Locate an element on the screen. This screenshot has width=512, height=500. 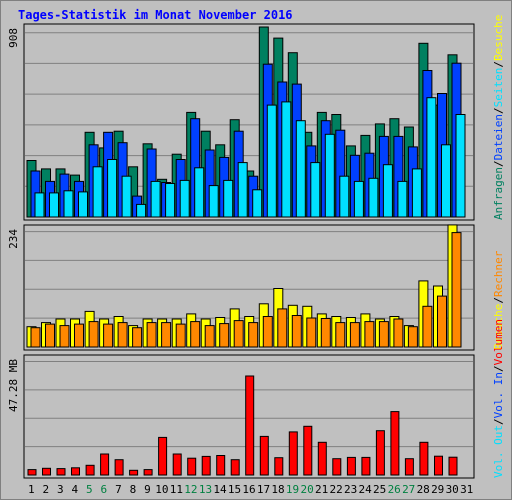
day-label-28: 28 is located at coordinates (423, 489).